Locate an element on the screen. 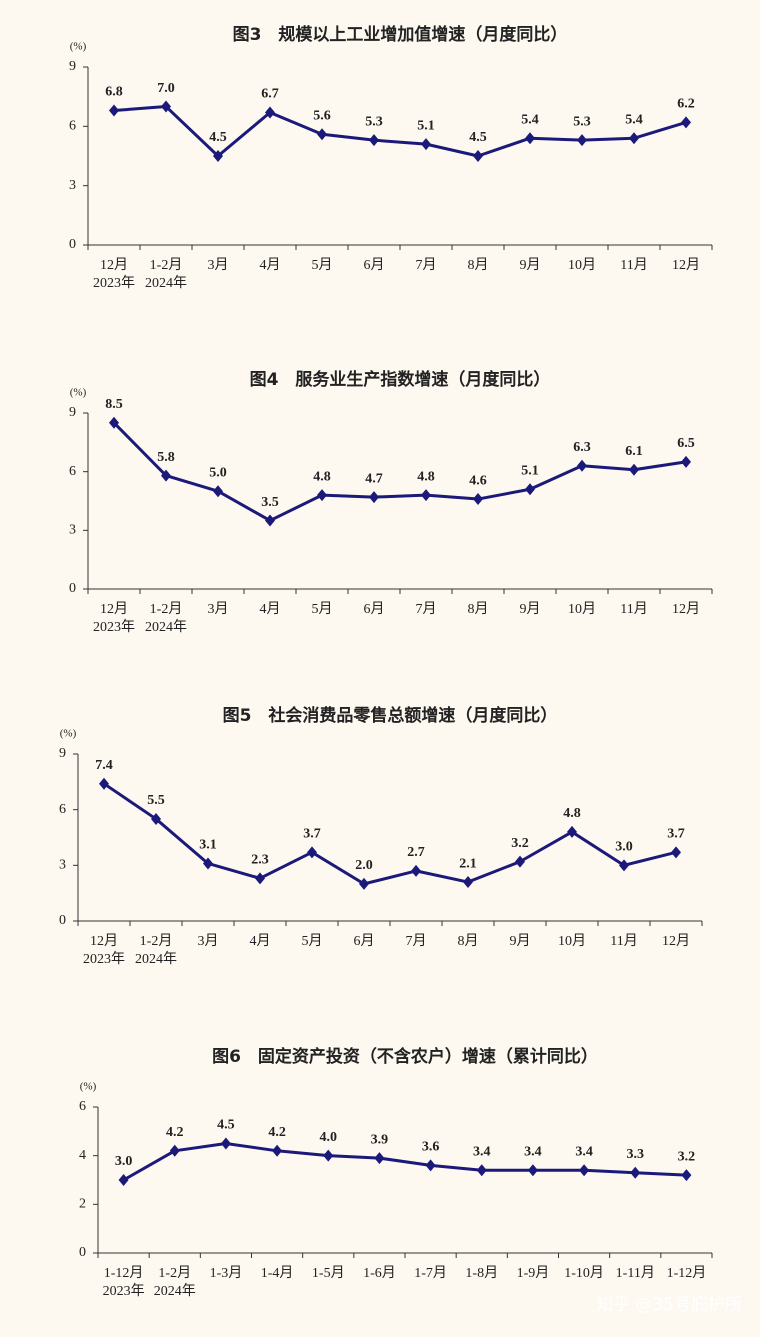 This screenshot has height=1337, width=760. x-tick-label: 6月 is located at coordinates (374, 609).